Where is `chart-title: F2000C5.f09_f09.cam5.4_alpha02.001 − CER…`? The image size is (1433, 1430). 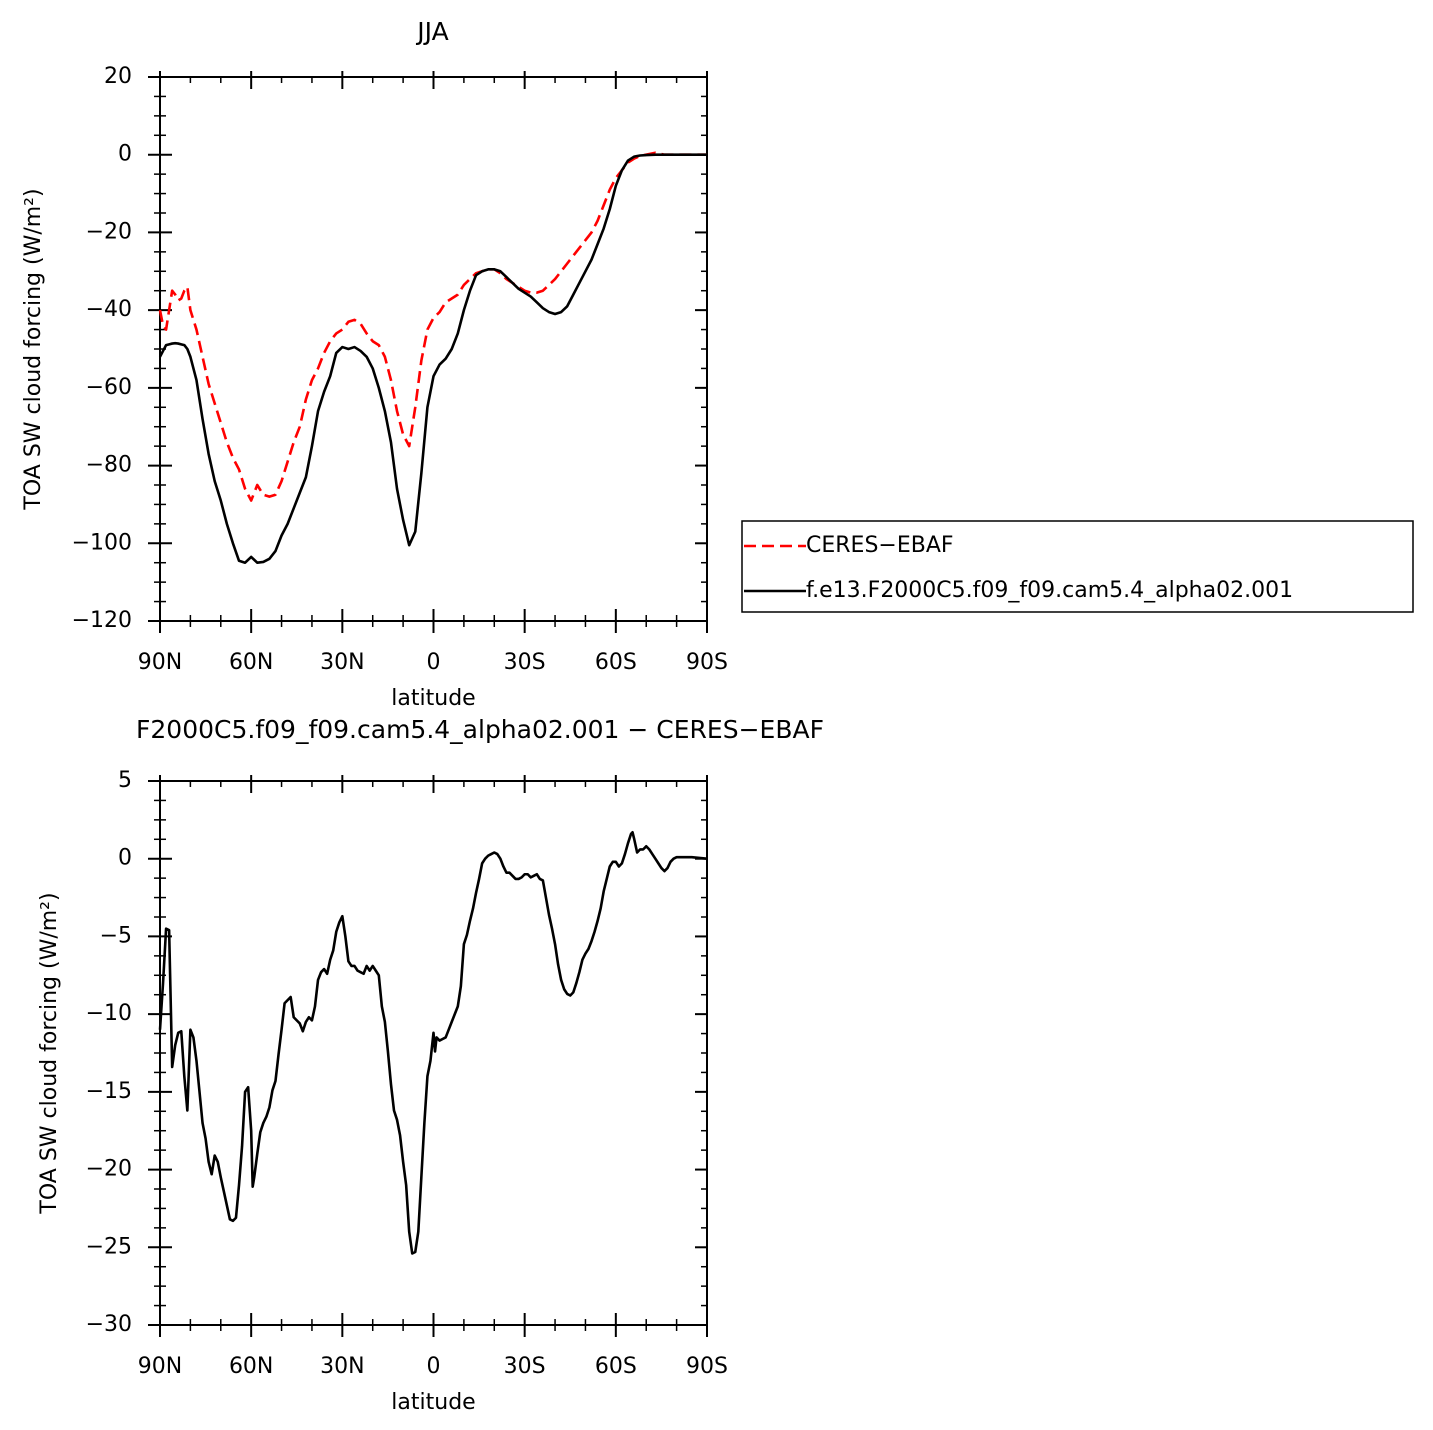 chart-title: F2000C5.f09_f09.cam5.4_alpha02.001 − CER… is located at coordinates (480, 729).